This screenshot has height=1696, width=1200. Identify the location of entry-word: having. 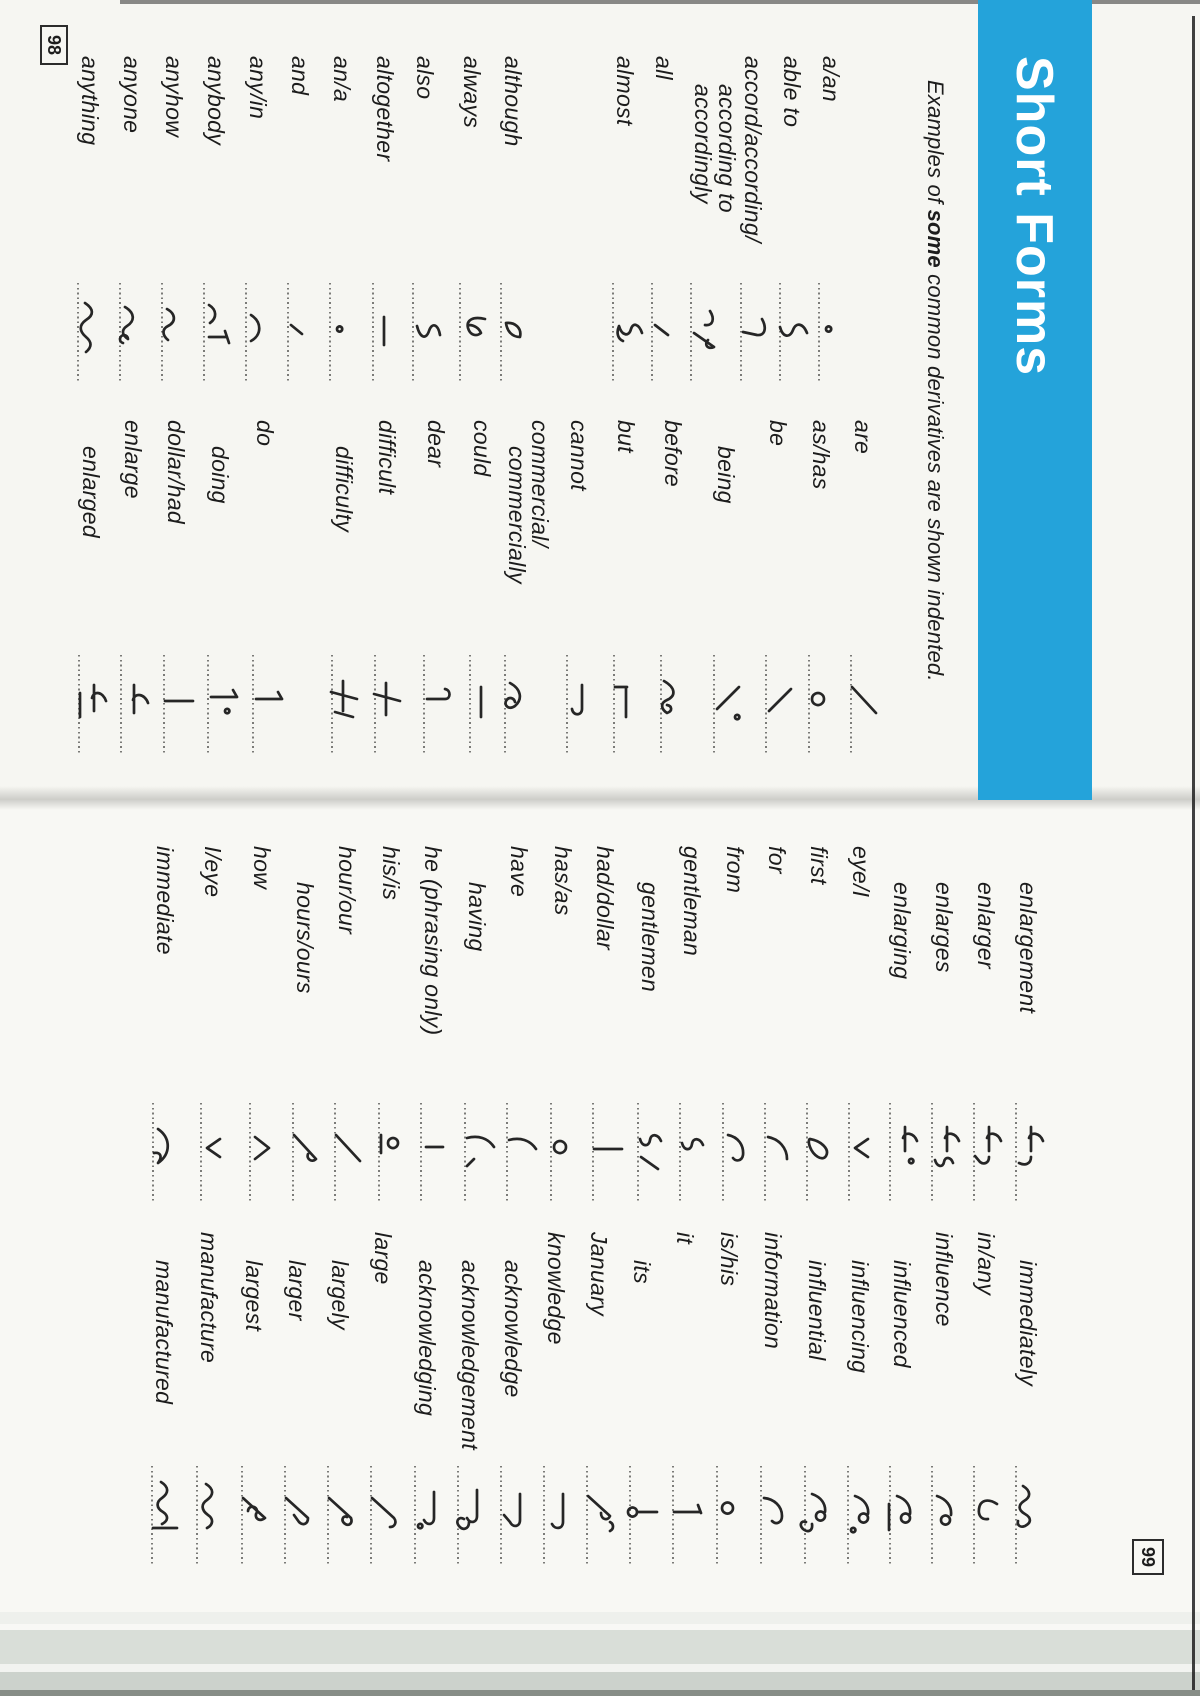
(477, 917).